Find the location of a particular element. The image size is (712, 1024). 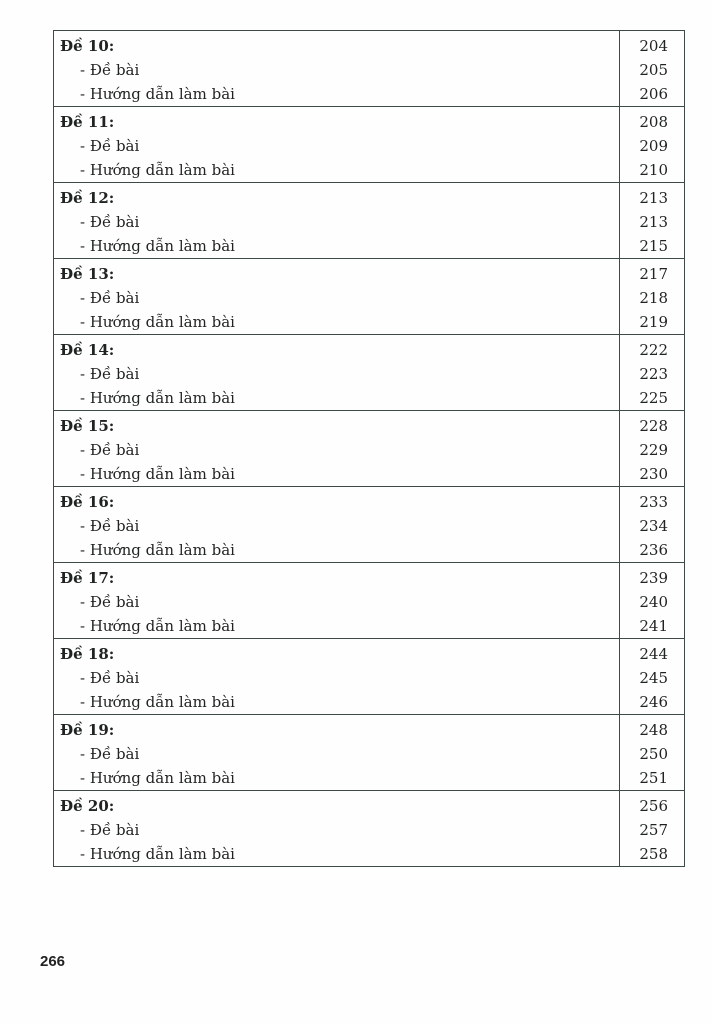

toc-page-number: 239 is located at coordinates (653, 578).